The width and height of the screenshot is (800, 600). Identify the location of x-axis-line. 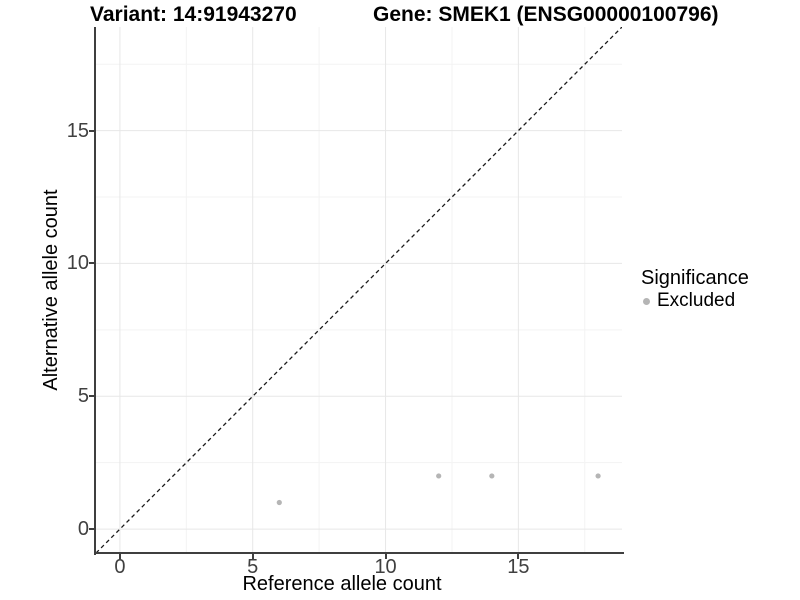
(359, 553).